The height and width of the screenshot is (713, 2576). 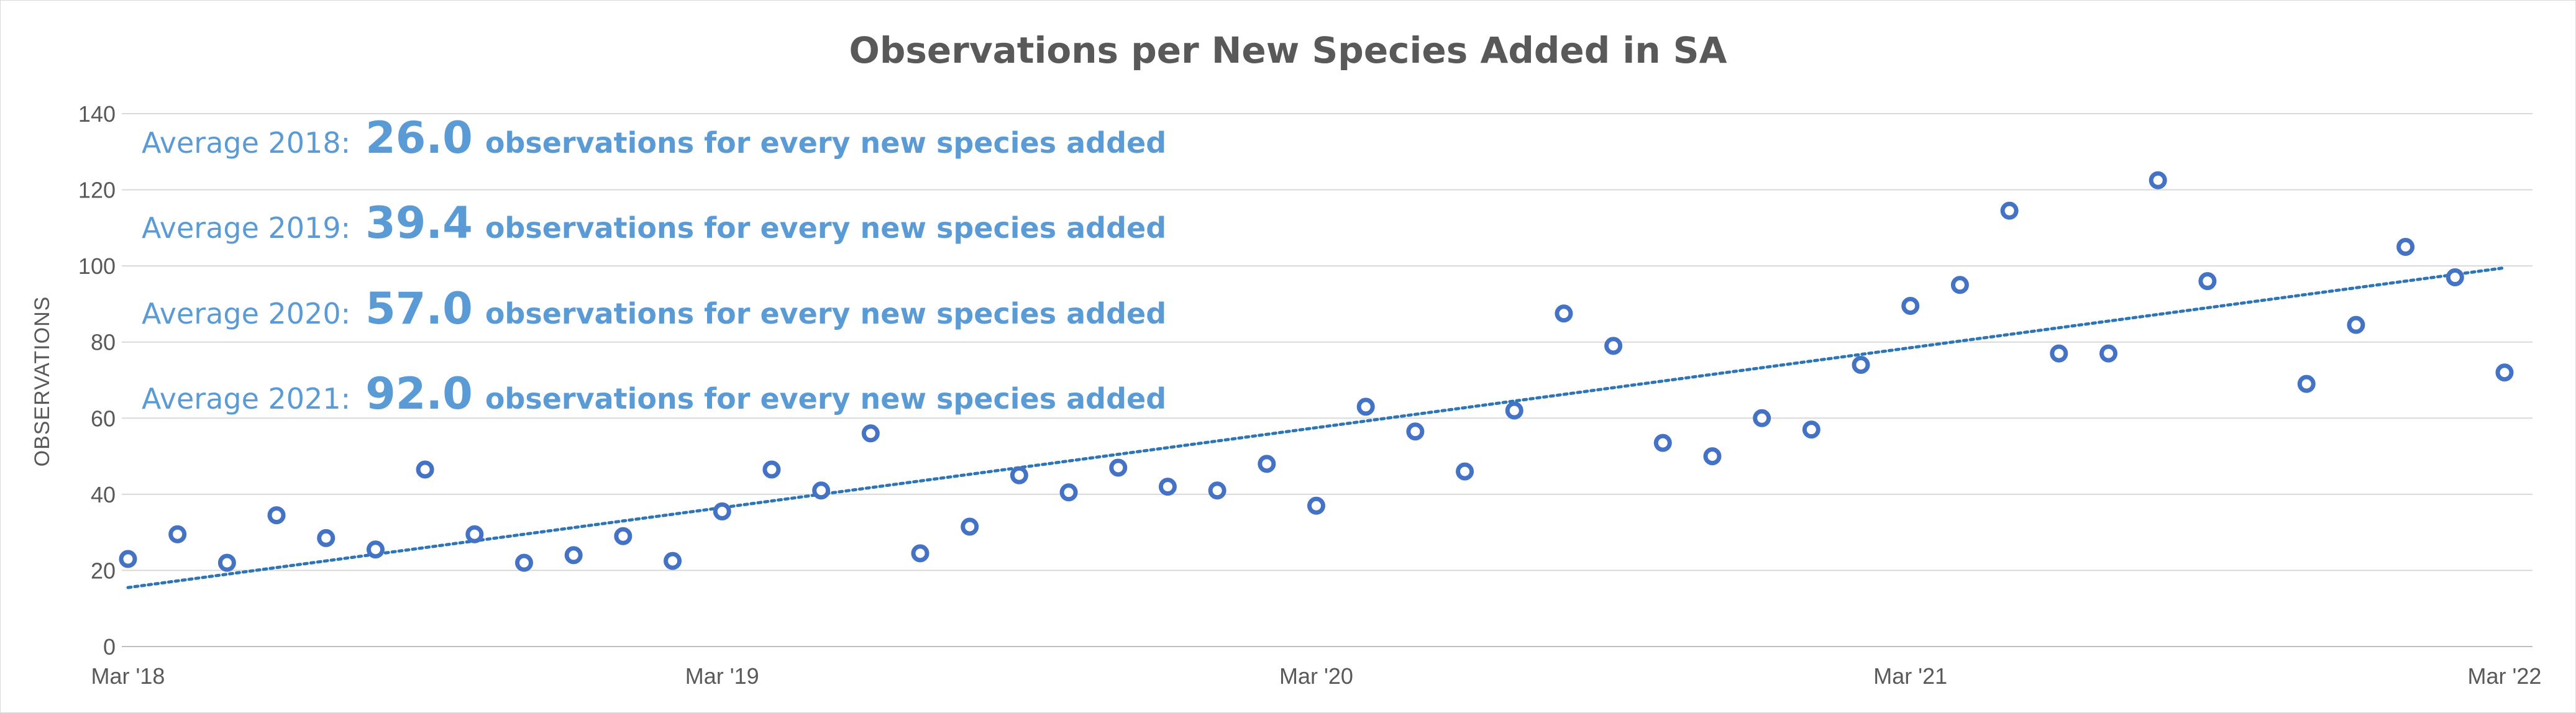 I want to click on x-tick-label: Mar '18, so click(x=128, y=676).